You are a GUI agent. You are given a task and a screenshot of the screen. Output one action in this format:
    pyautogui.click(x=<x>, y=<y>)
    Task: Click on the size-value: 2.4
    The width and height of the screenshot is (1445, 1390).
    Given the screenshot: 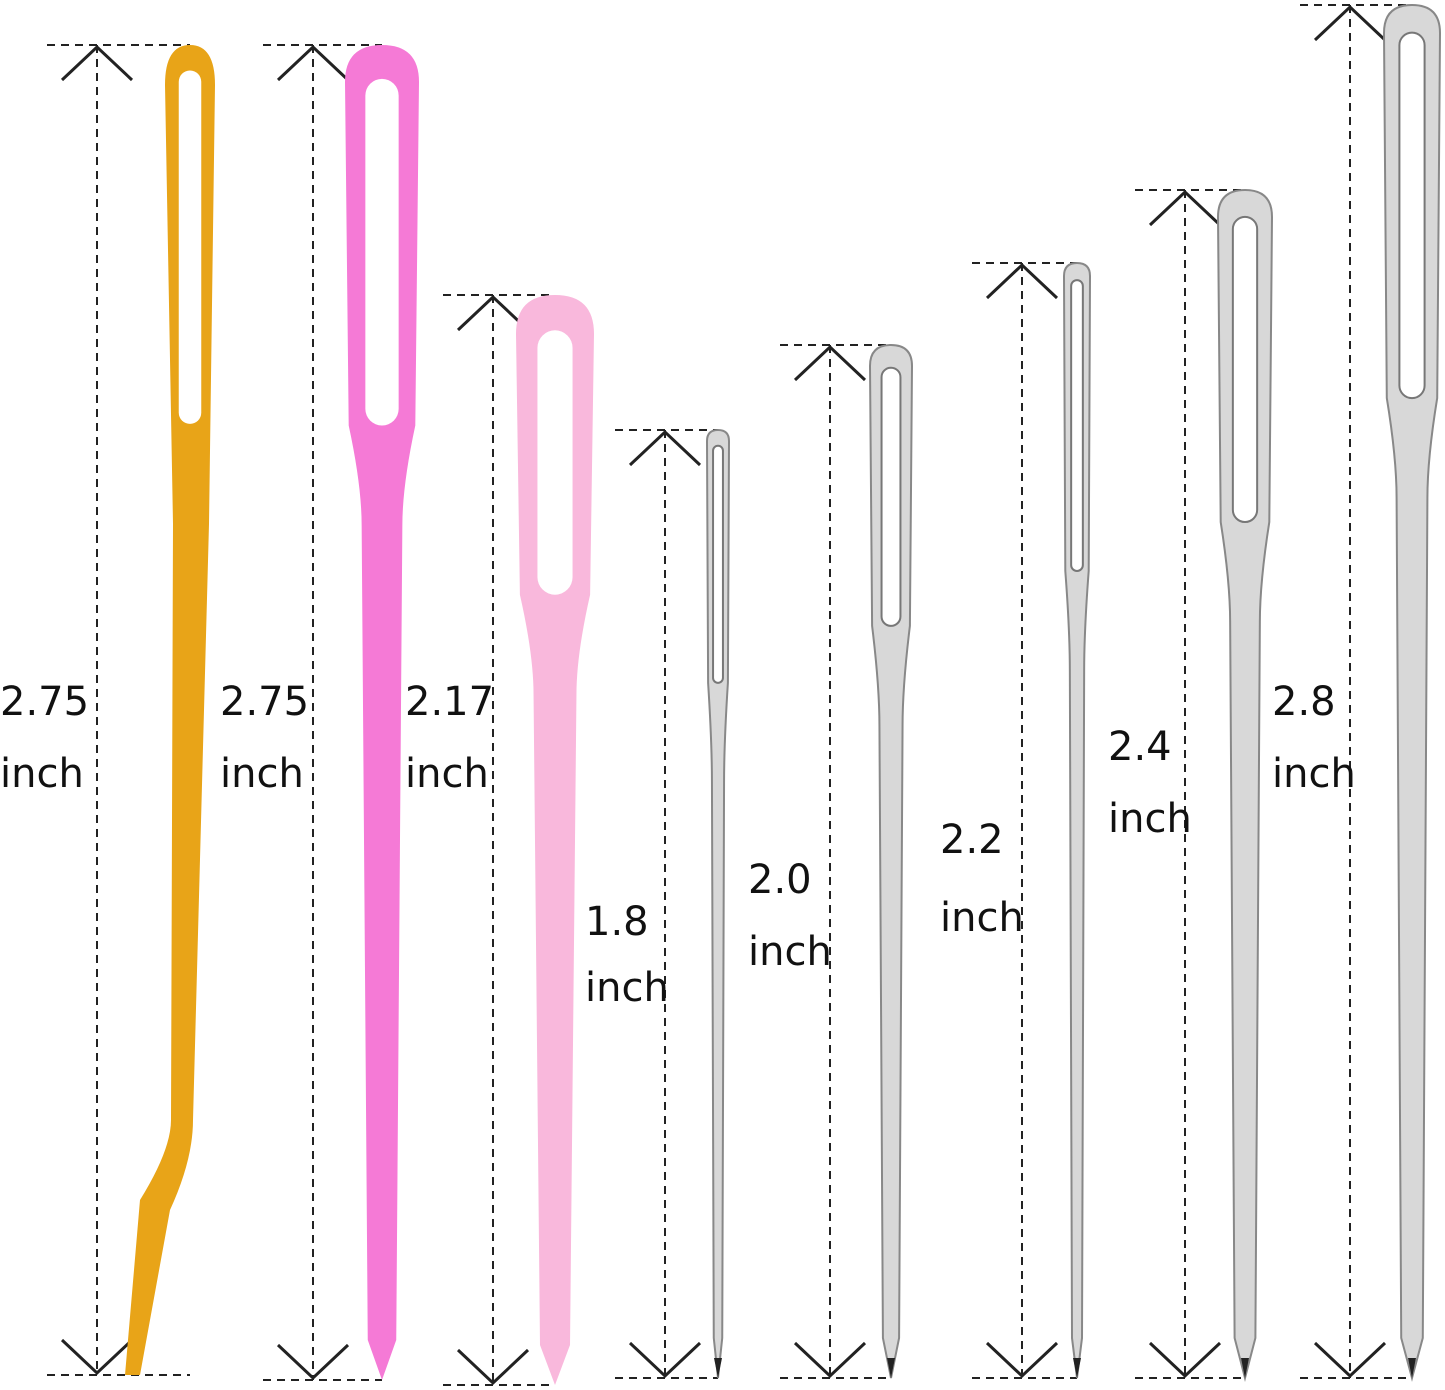 What is the action you would take?
    pyautogui.click(x=1140, y=747)
    